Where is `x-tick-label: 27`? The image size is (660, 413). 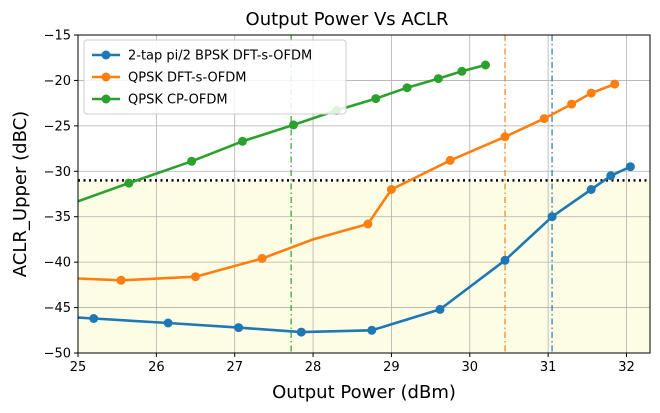 x-tick-label: 27 is located at coordinates (234, 367).